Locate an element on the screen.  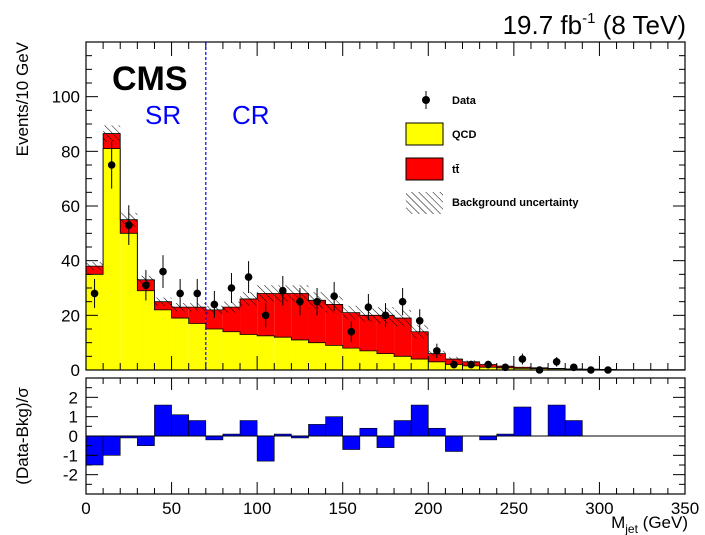
legend-label-ttbar: tt̄ is located at coordinates (456, 170).